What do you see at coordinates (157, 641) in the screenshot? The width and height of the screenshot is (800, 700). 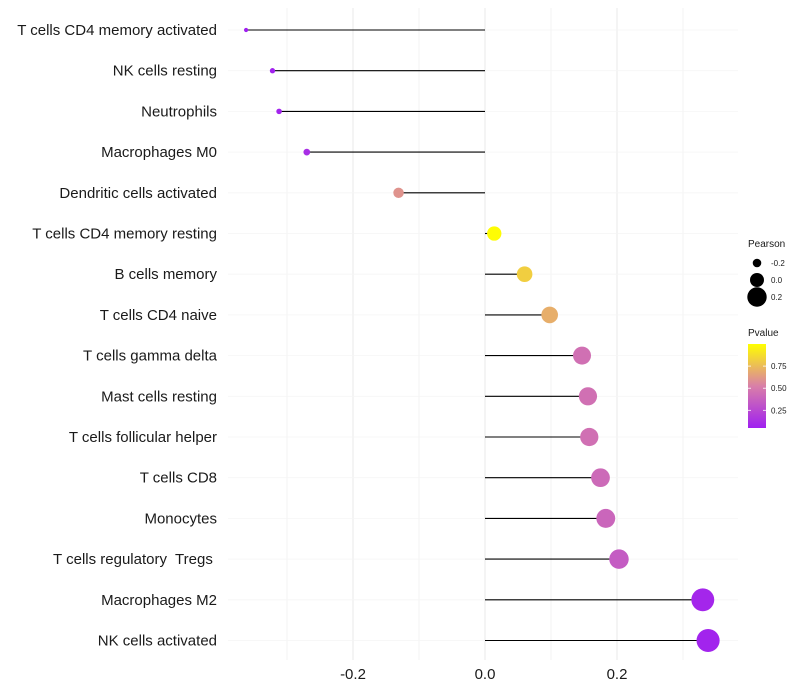 I see `category-label: NK cells activated` at bounding box center [157, 641].